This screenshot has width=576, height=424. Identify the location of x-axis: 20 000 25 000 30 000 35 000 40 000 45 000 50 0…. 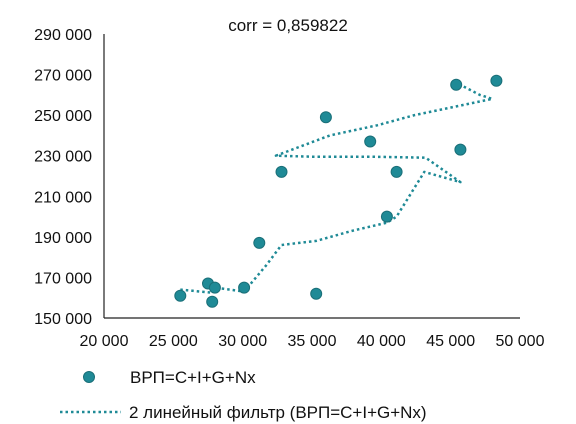
(312, 333).